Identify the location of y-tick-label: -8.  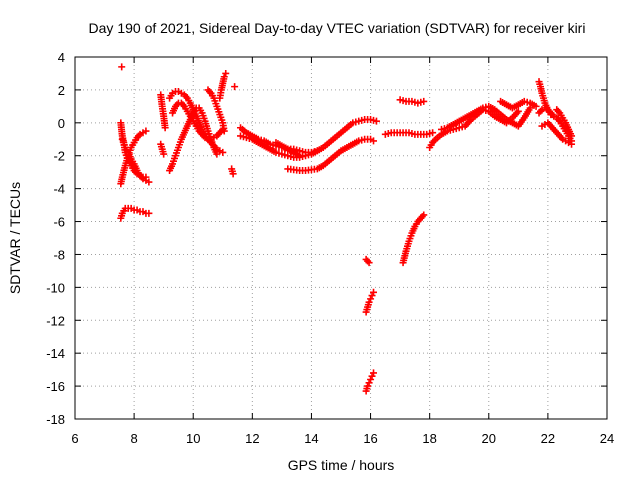
(59, 254).